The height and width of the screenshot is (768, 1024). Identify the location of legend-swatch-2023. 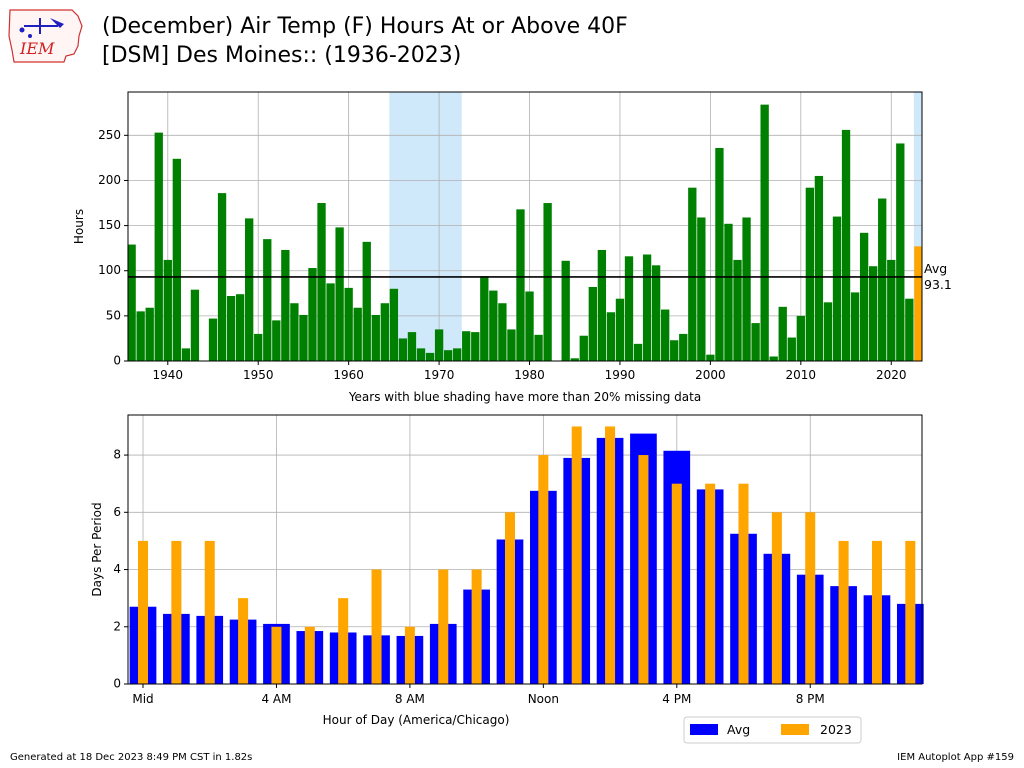
(795, 729).